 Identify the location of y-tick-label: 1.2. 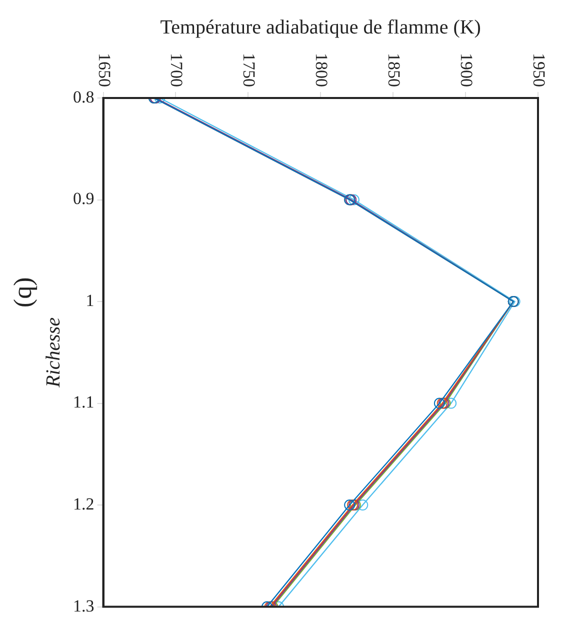
(83, 504).